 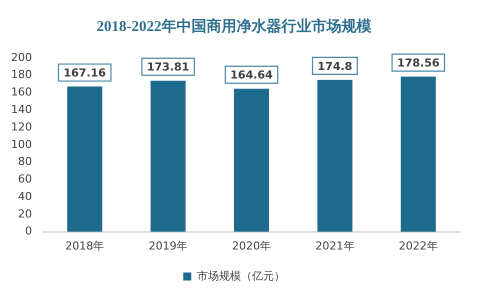 I want to click on data-label: 167.16, so click(x=84, y=73).